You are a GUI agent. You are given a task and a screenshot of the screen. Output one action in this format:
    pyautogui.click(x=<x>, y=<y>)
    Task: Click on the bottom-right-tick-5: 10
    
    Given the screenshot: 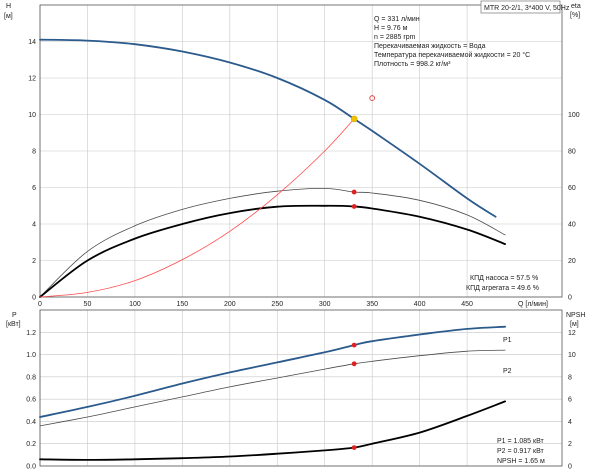 What is the action you would take?
    pyautogui.click(x=572, y=355)
    